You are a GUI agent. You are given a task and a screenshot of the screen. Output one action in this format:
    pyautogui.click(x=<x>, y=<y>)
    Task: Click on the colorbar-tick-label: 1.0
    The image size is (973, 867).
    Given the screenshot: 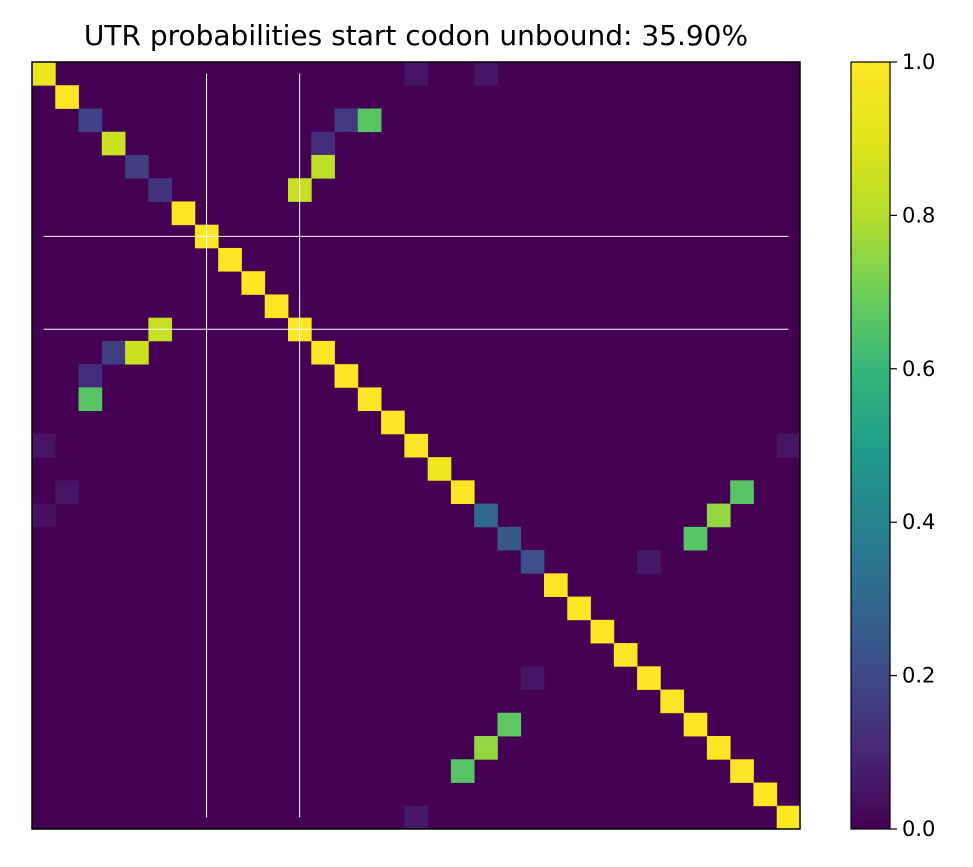 What is the action you would take?
    pyautogui.click(x=918, y=62)
    